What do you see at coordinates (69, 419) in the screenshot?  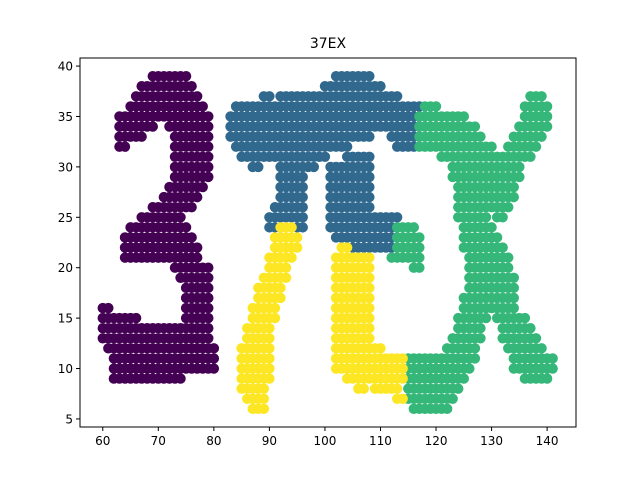 I see `y-tick-label: 5` at bounding box center [69, 419].